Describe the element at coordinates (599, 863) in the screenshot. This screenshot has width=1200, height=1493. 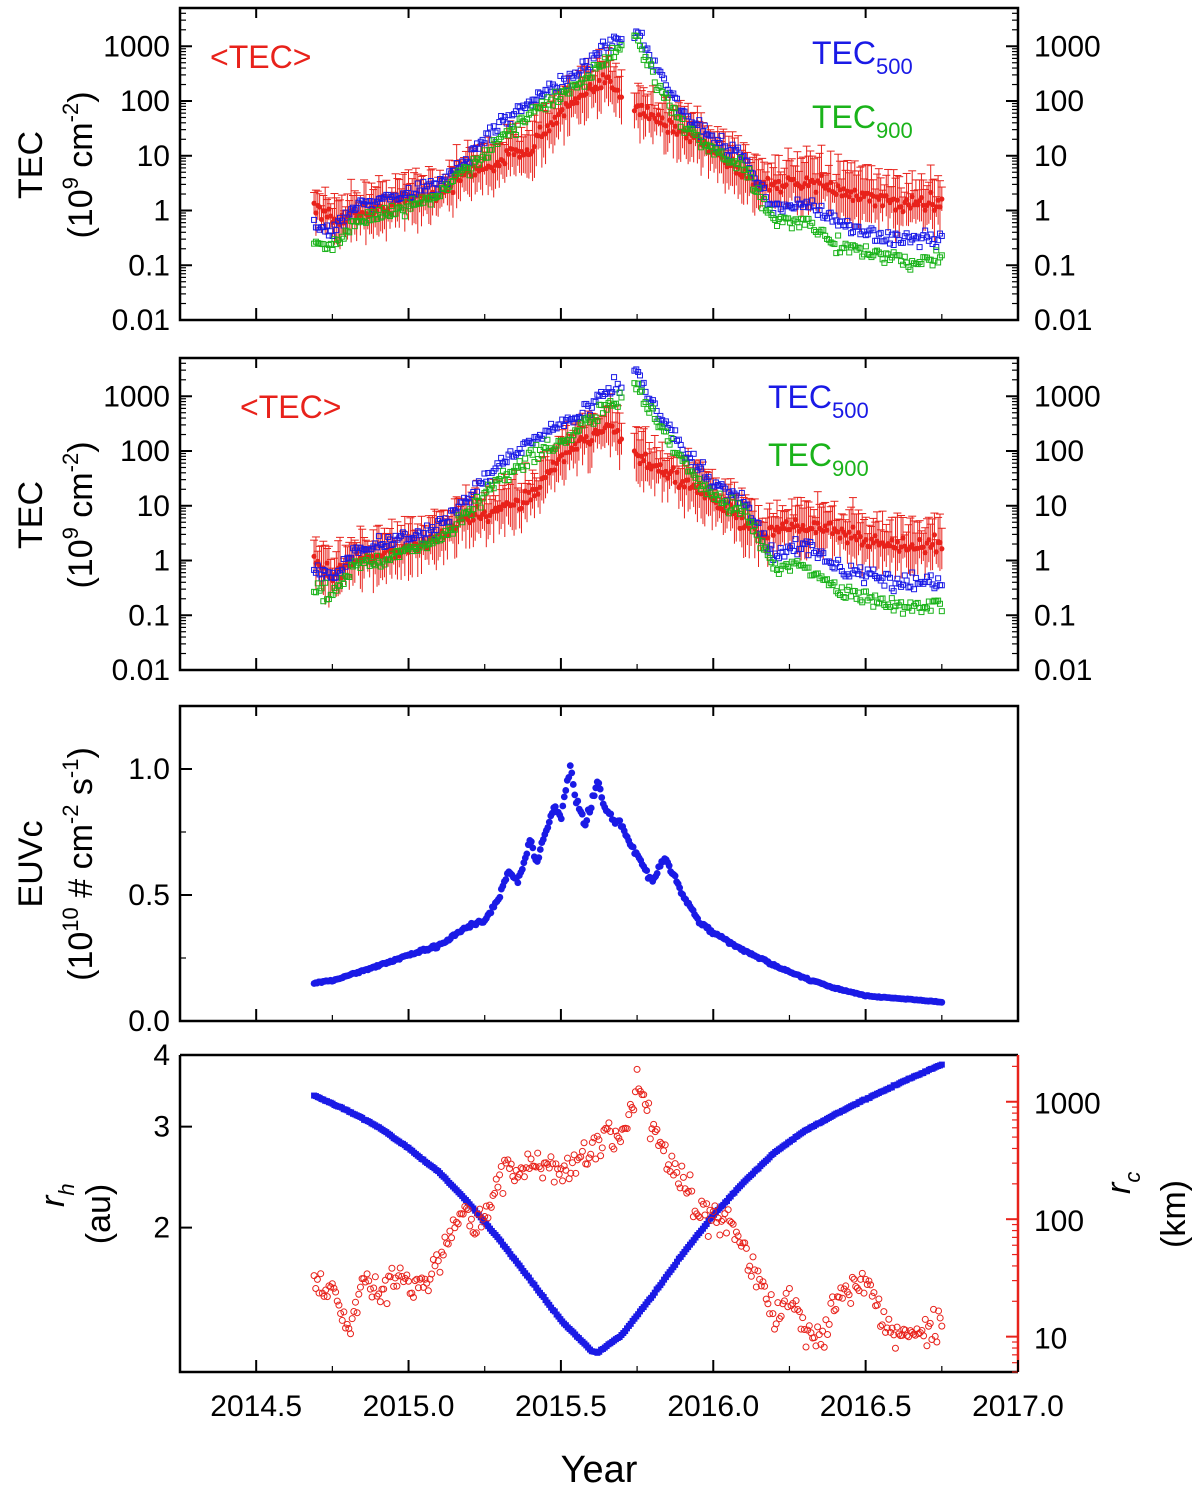
I see `euvc-frame` at that location.